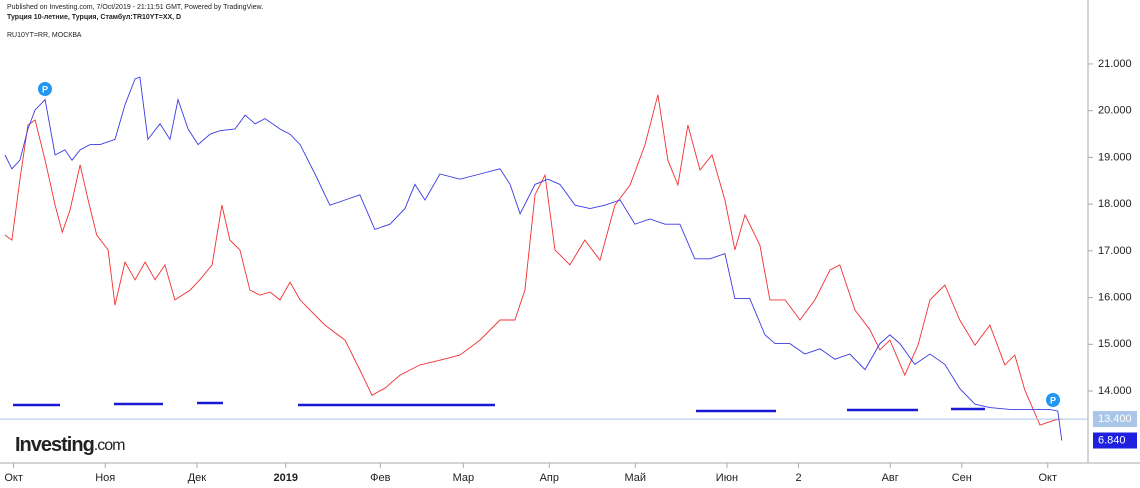  I want to click on x-tick-label: 2, so click(798, 478).